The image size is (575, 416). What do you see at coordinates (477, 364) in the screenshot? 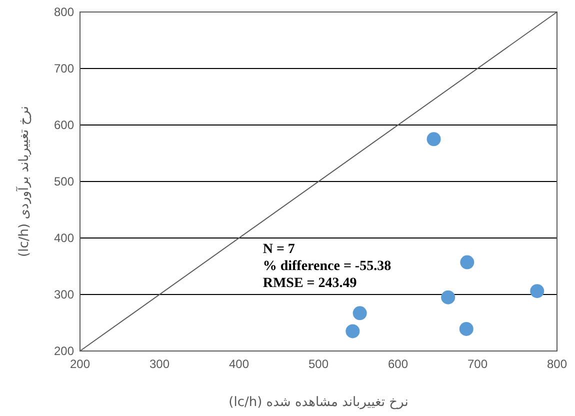
I see `x-tick-label: 700` at bounding box center [477, 364].